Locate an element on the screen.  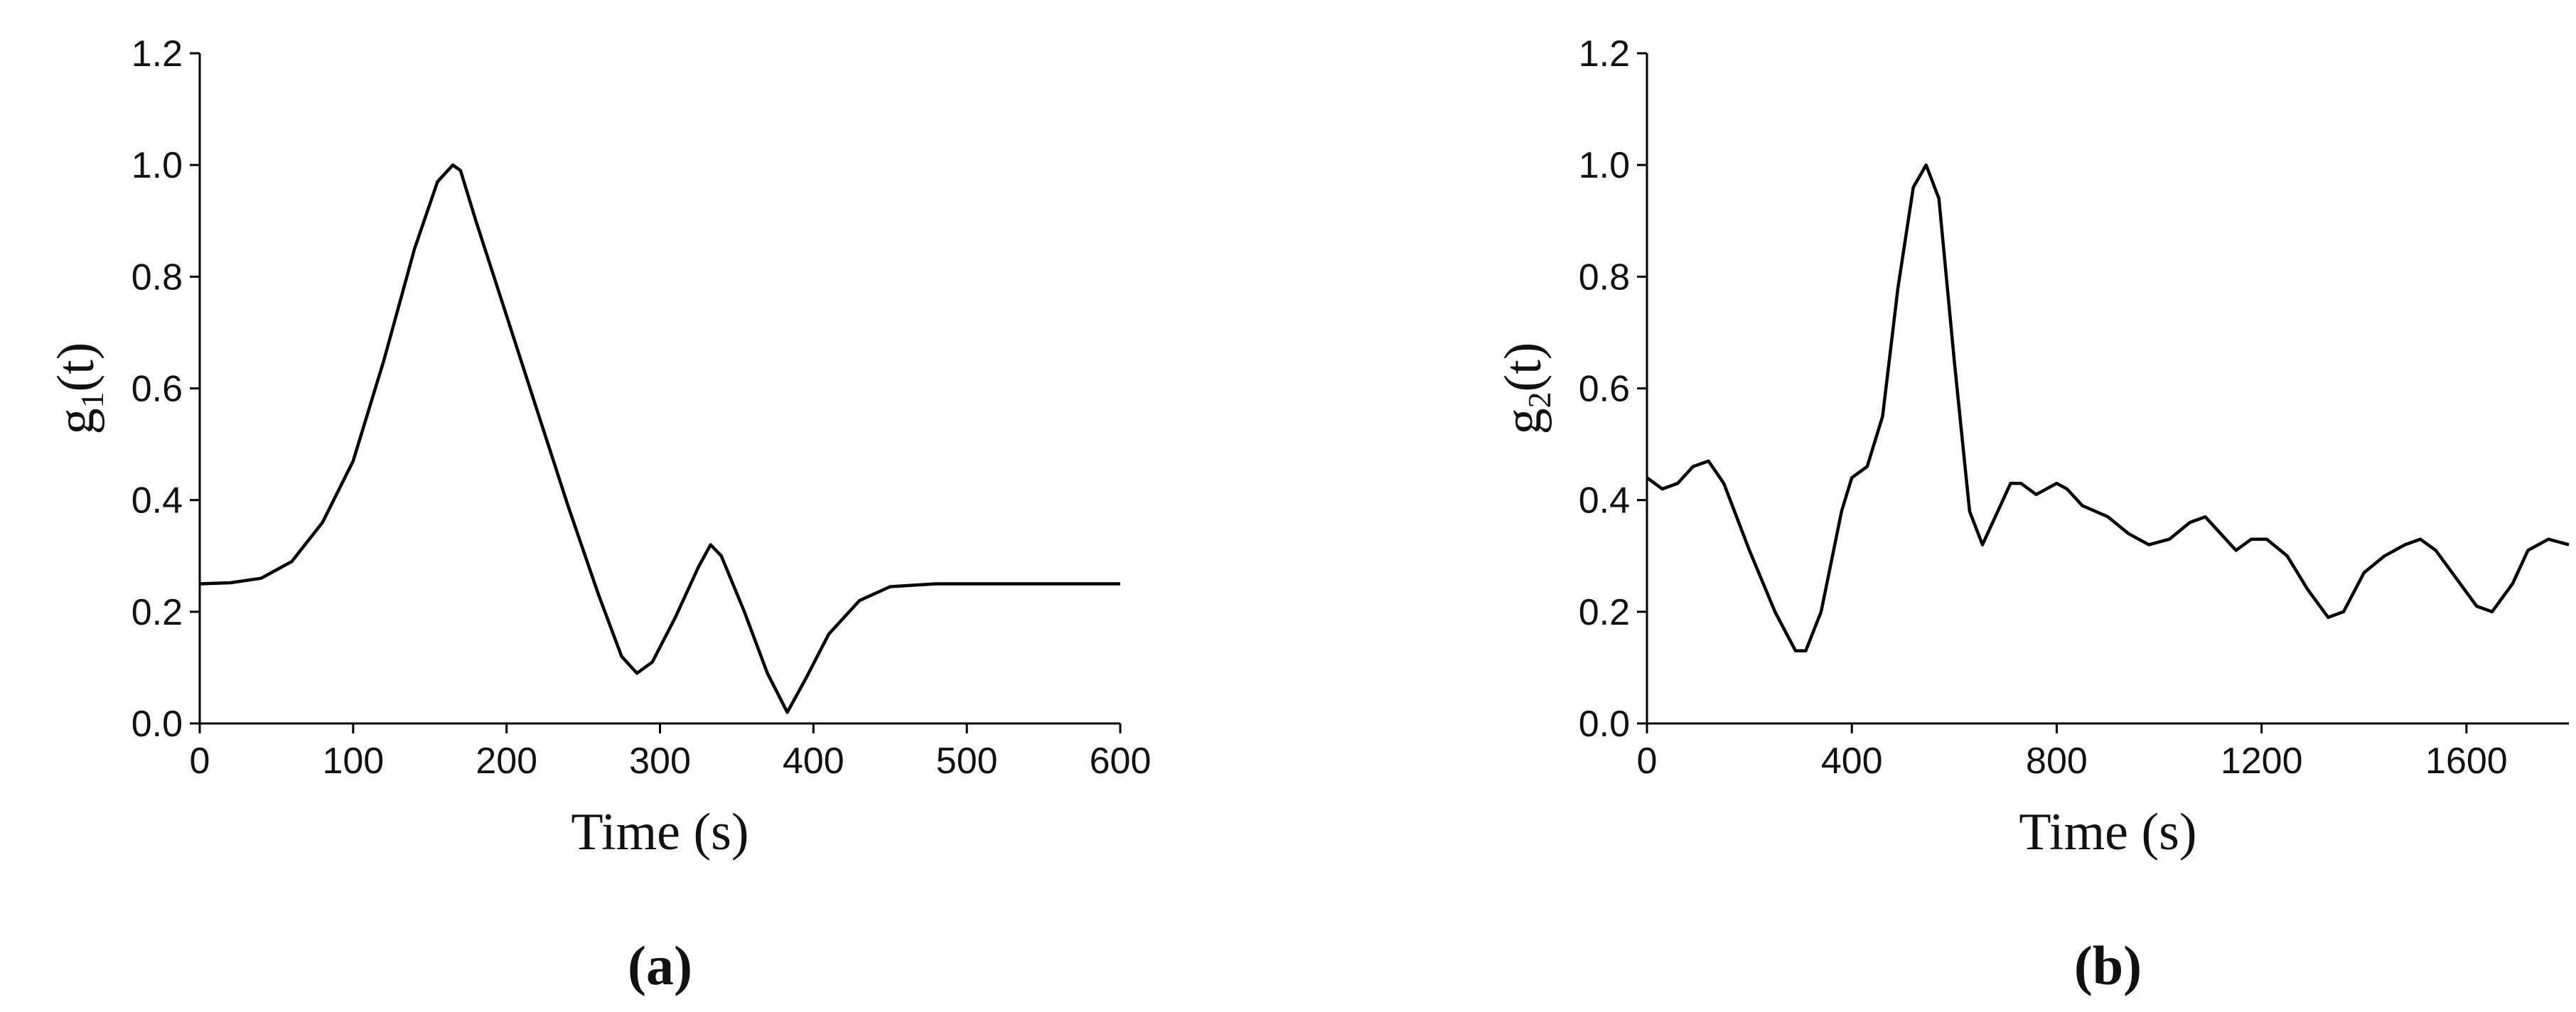
x-tick-label: 1200 is located at coordinates (2262, 762).